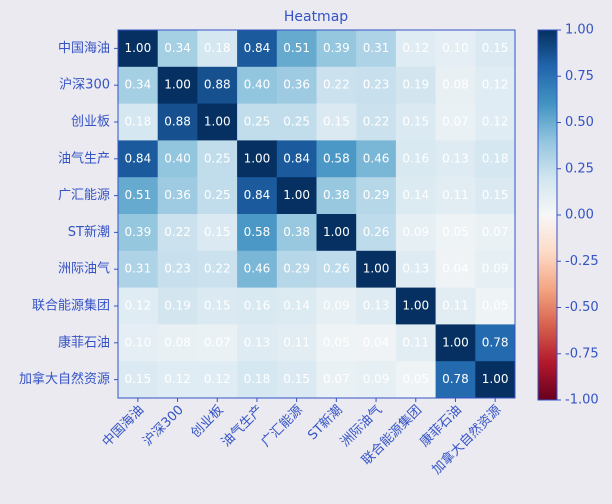 The width and height of the screenshot is (612, 504). What do you see at coordinates (257, 269) in the screenshot?
I see `cell-label: 0.46` at bounding box center [257, 269].